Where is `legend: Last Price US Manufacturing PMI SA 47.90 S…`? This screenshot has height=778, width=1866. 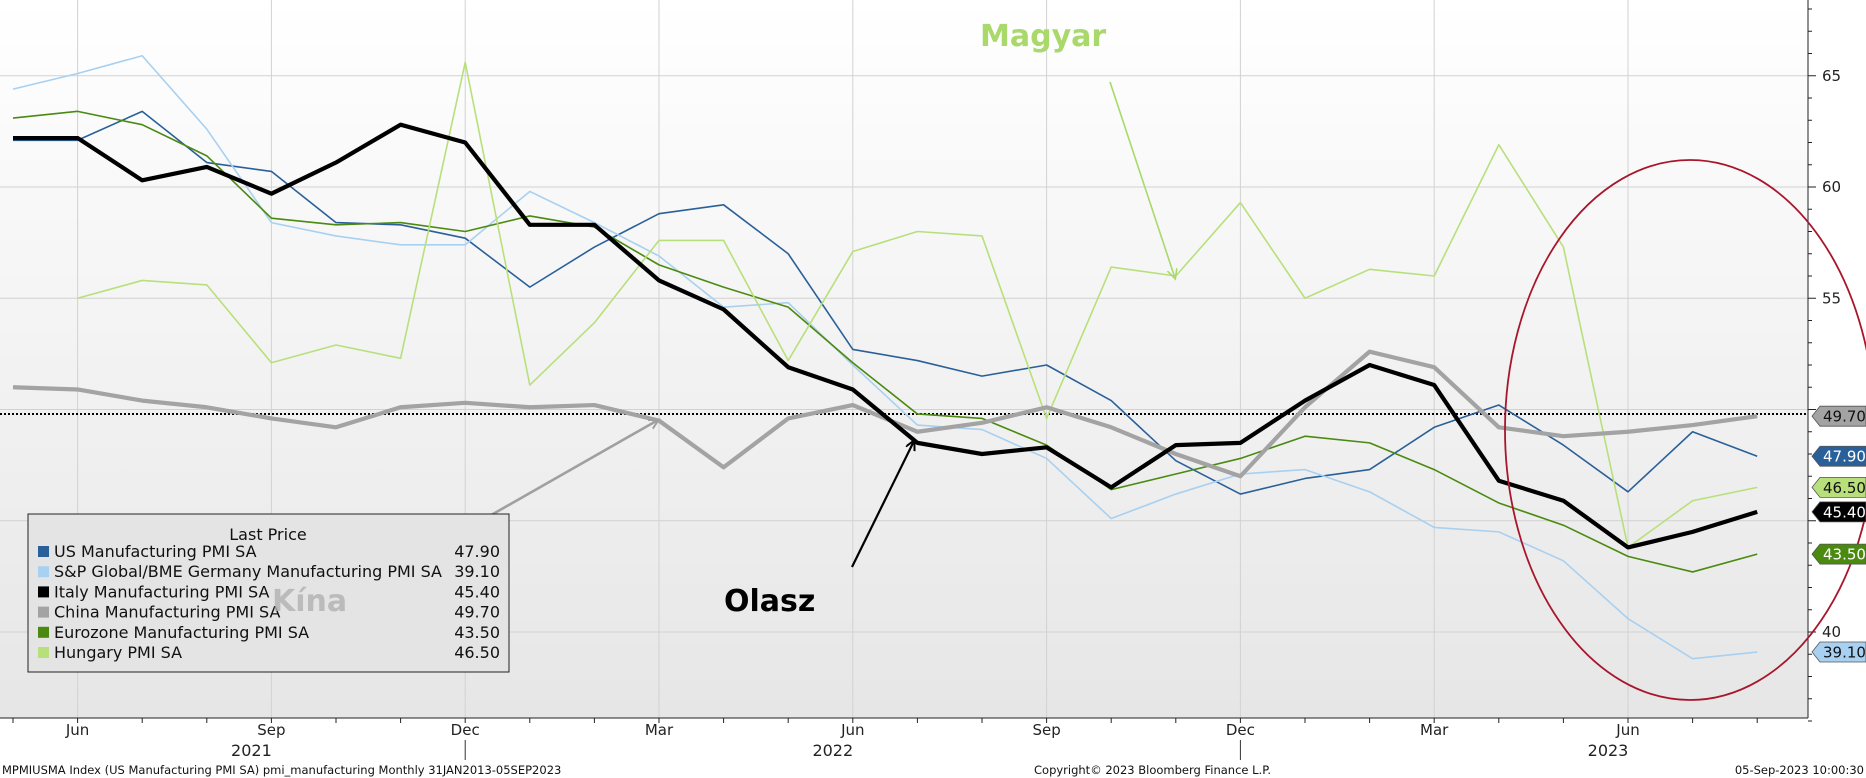
legend: Last Price US Manufacturing PMI SA 47.90 S… is located at coordinates (268, 593).